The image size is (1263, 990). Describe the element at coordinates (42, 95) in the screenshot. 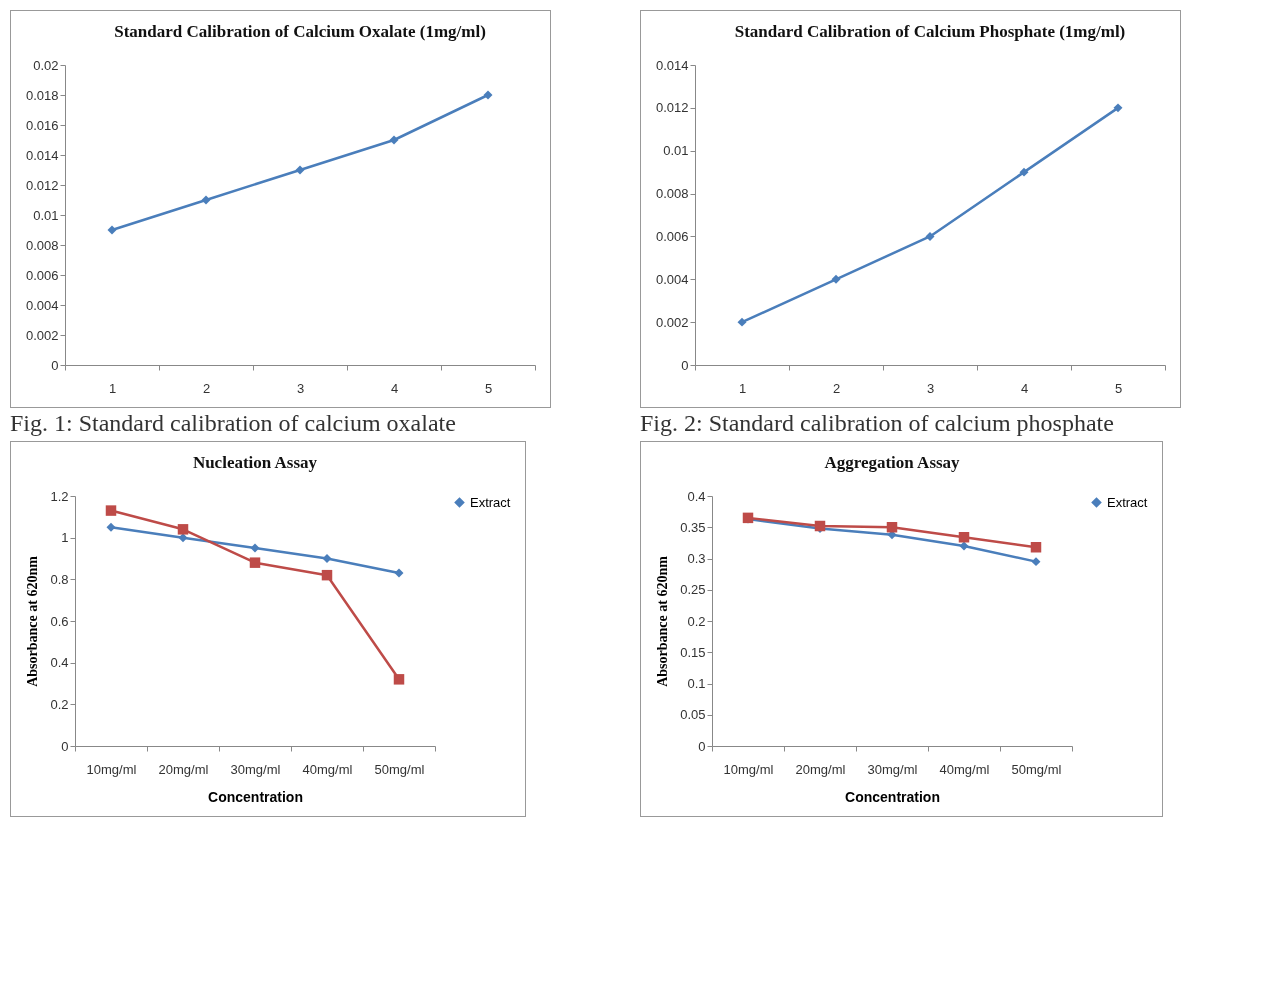

I see `y-tick-label: 0.018` at that location.